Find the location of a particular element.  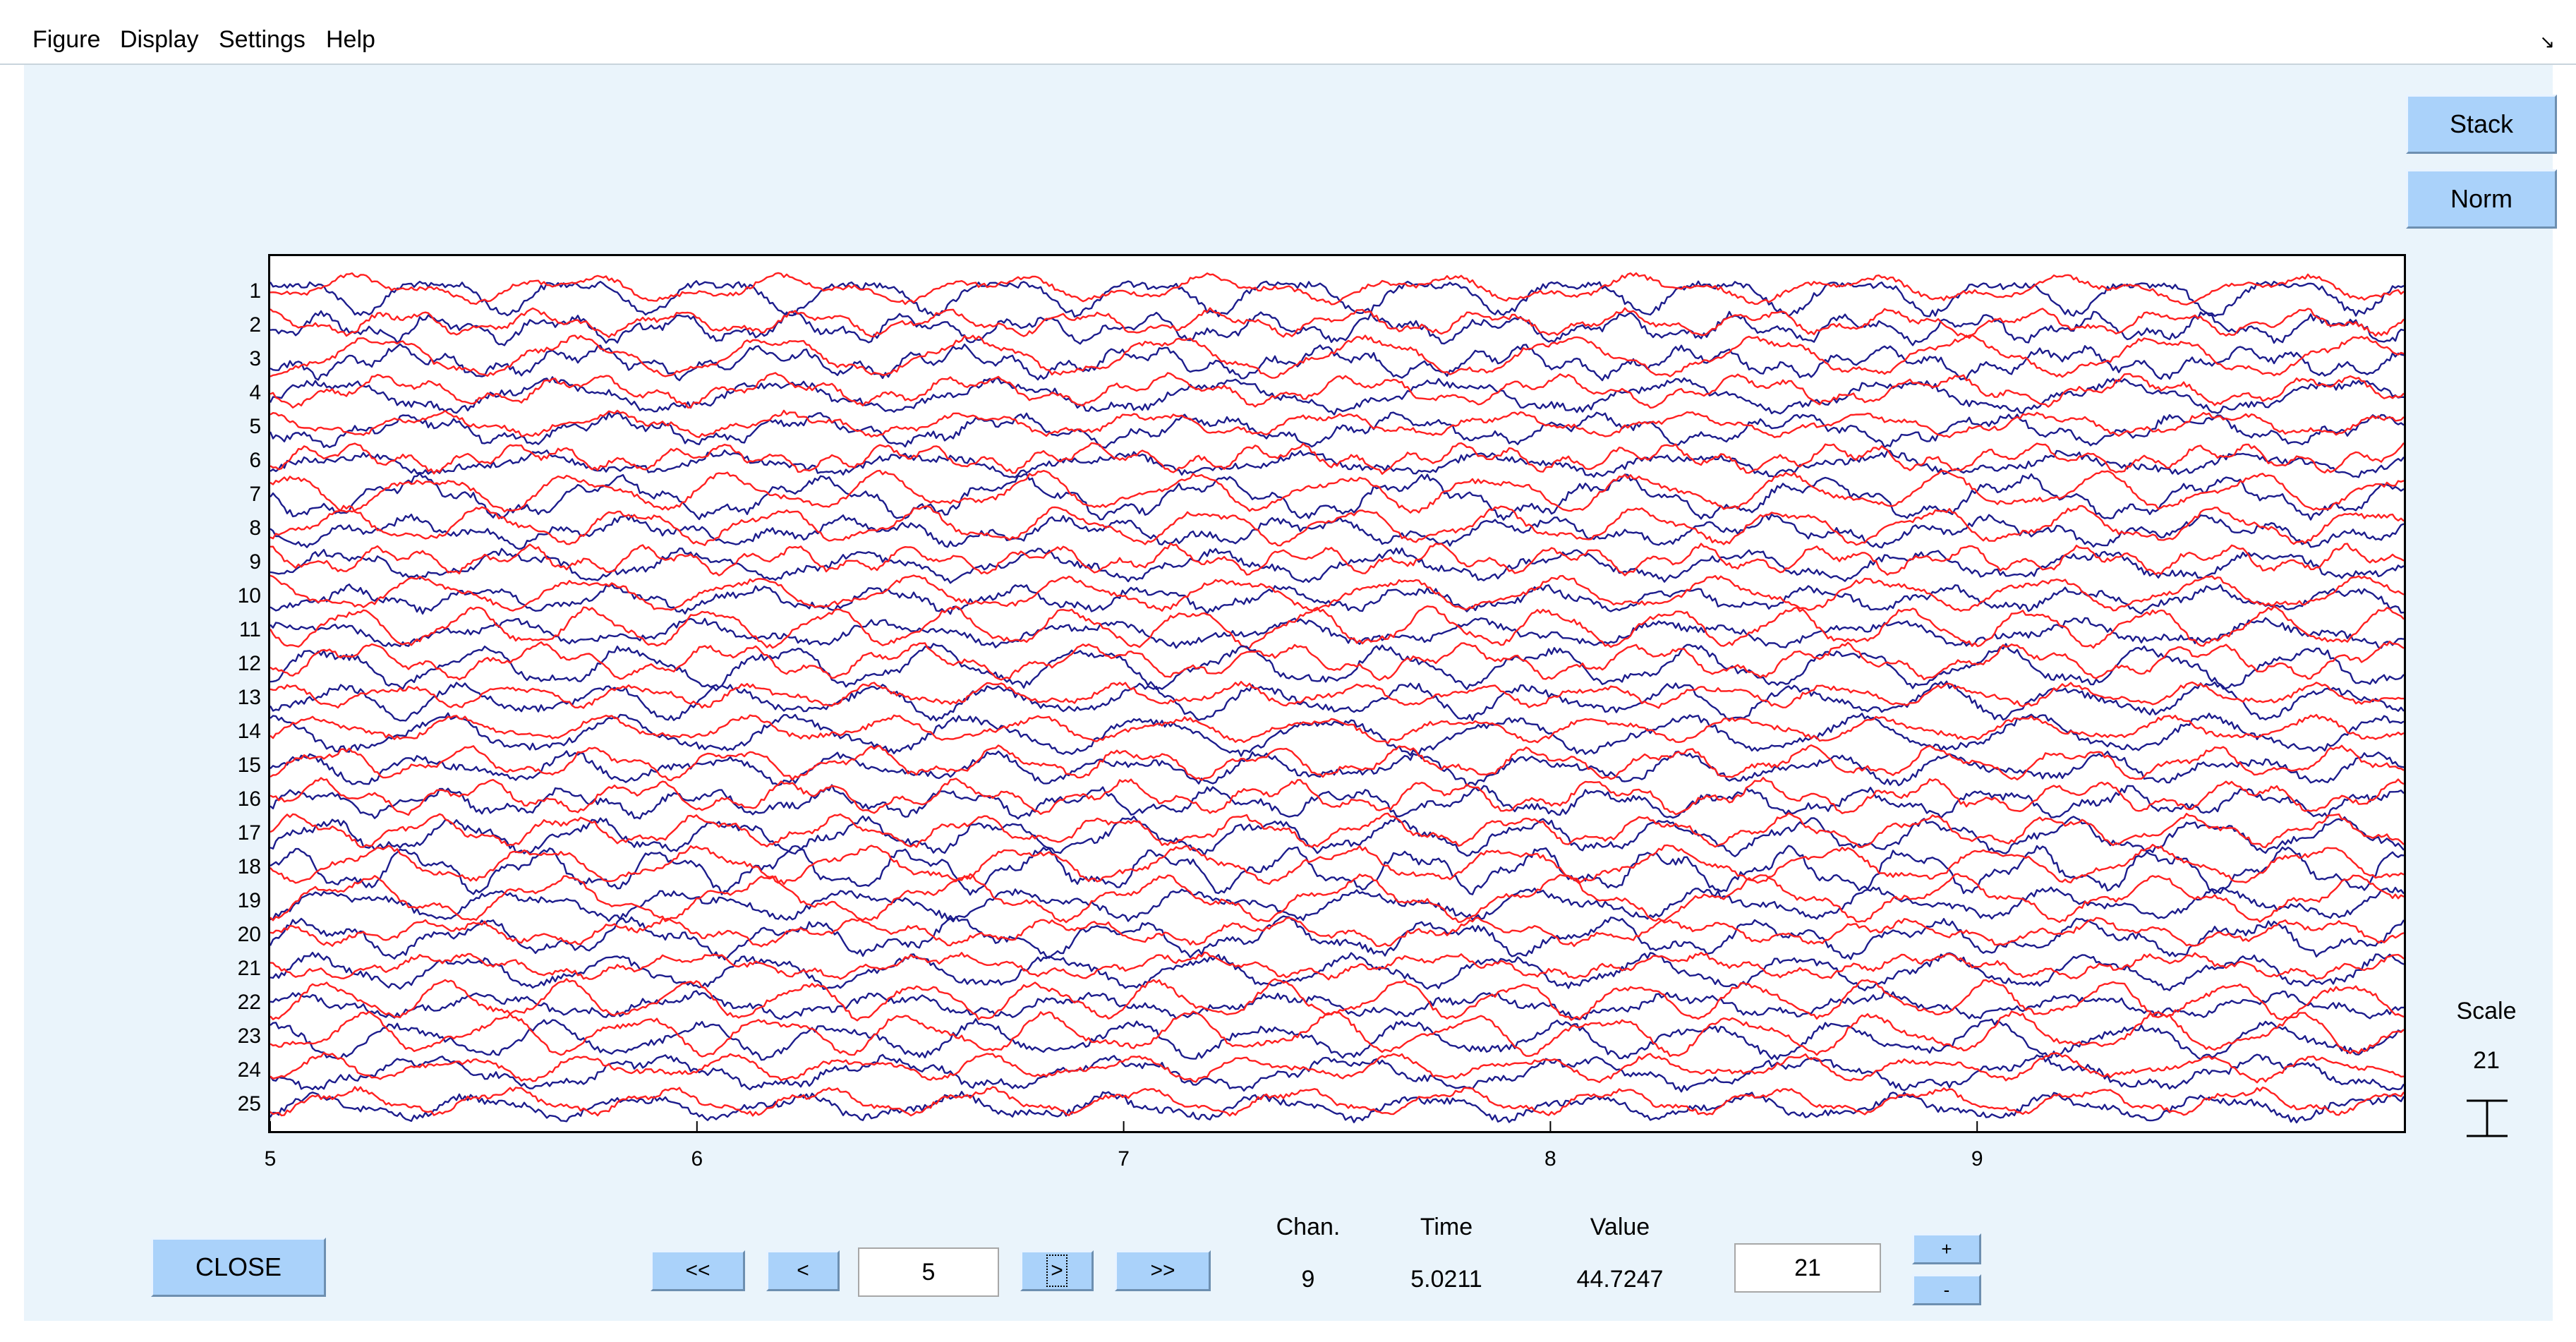

menu-bar: Figure Display Settings Help ↘ is located at coordinates (1288, 32).